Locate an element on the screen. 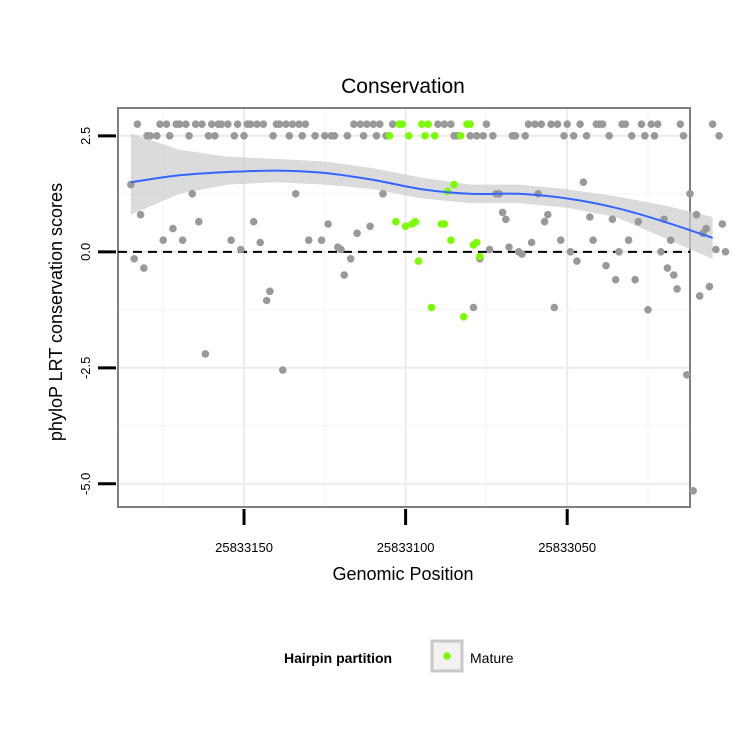 Image resolution: width=750 pixels, height=750 pixels. confidence-band is located at coordinates (421, 196).